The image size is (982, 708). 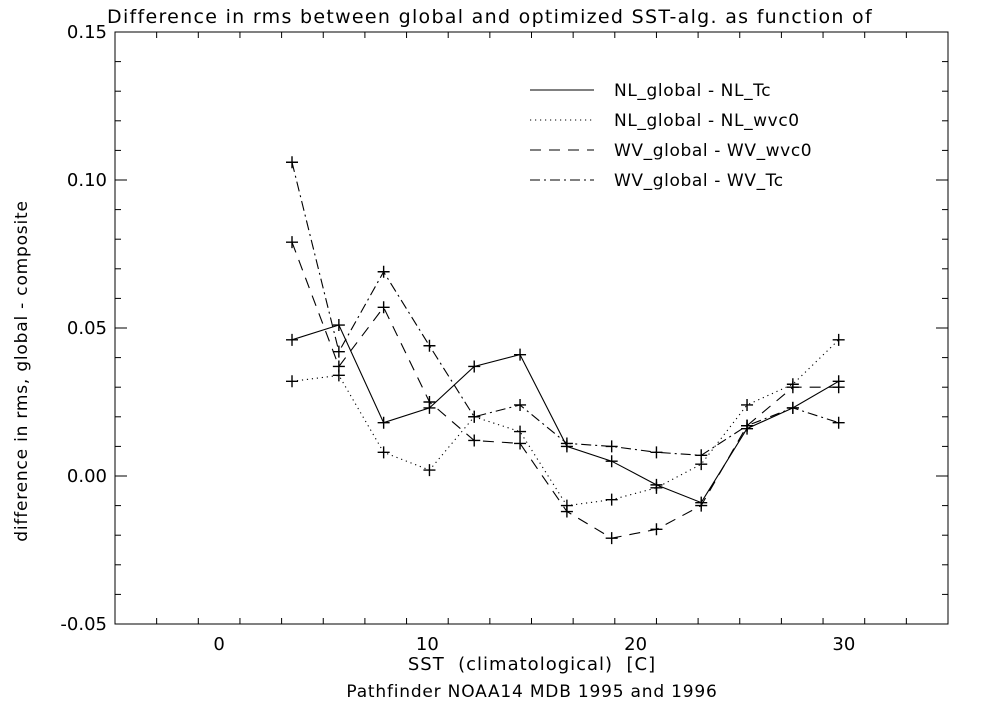 I want to click on legend-label-4: WV_global - WV_Tc, so click(x=699, y=181).